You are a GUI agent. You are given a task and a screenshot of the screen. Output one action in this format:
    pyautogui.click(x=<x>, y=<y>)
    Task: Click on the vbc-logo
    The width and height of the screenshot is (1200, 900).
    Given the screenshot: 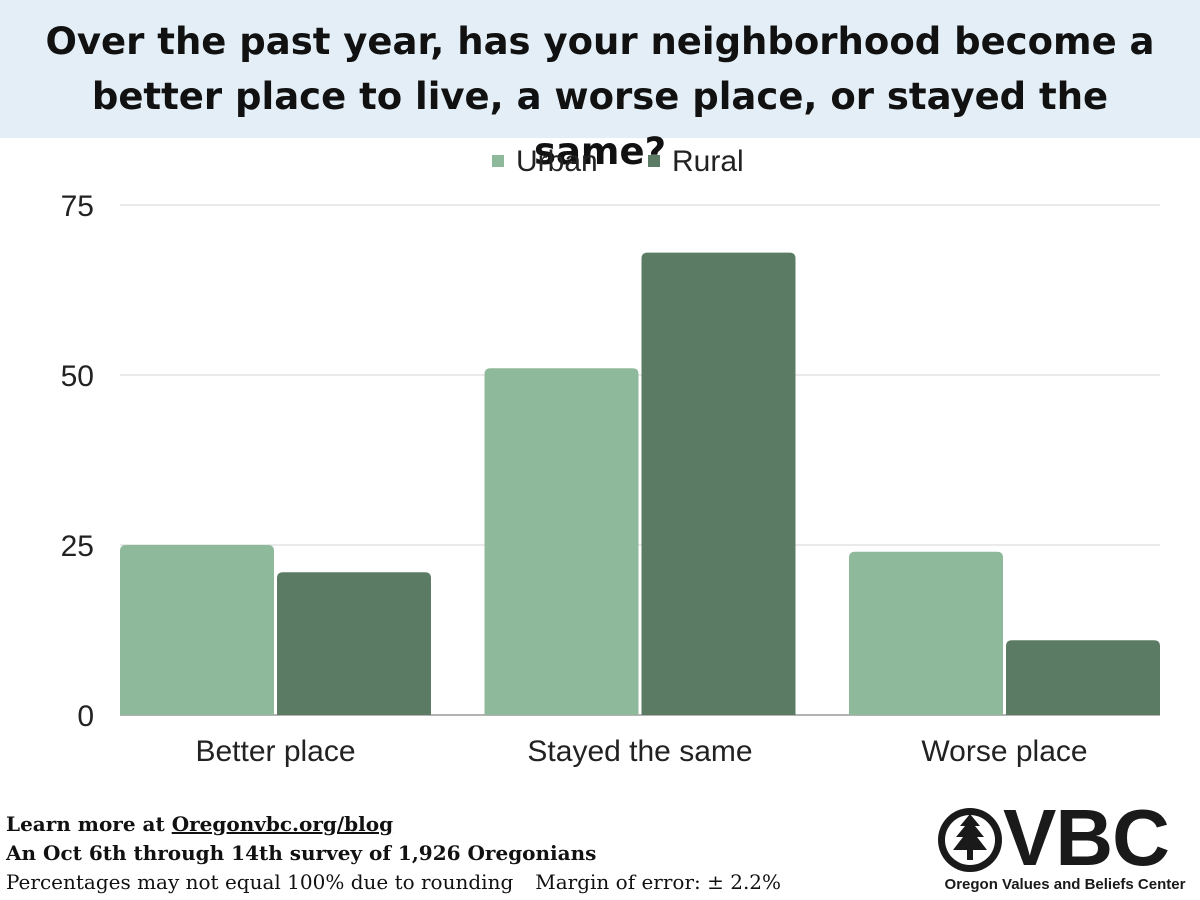 What is the action you would take?
    pyautogui.click(x=970, y=840)
    